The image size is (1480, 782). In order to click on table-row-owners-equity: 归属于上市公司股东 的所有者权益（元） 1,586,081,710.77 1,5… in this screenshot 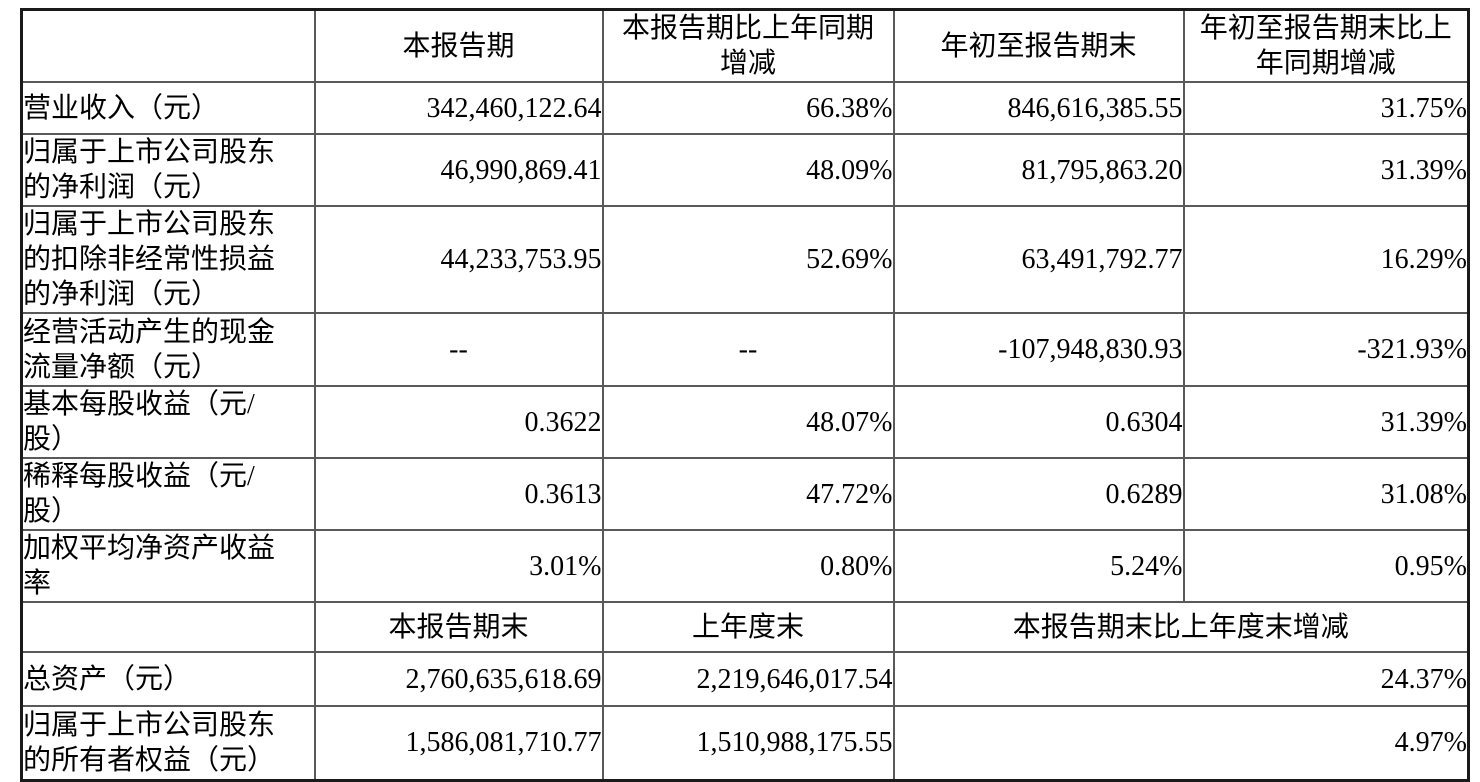, I will do `click(745, 743)`.